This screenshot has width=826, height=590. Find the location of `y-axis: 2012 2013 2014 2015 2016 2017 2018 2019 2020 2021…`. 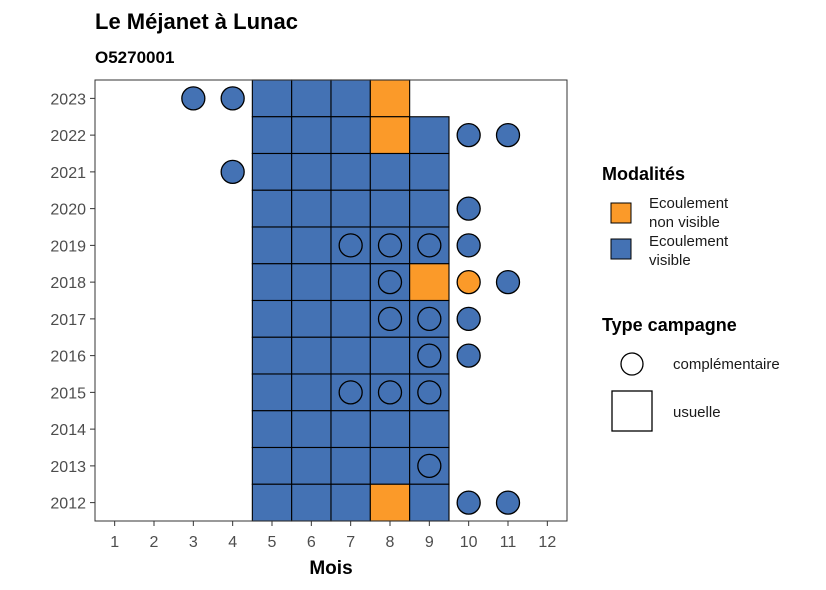

y-axis: 2012 2013 2014 2015 2016 2017 2018 2019 2020 2021… is located at coordinates (72, 302).